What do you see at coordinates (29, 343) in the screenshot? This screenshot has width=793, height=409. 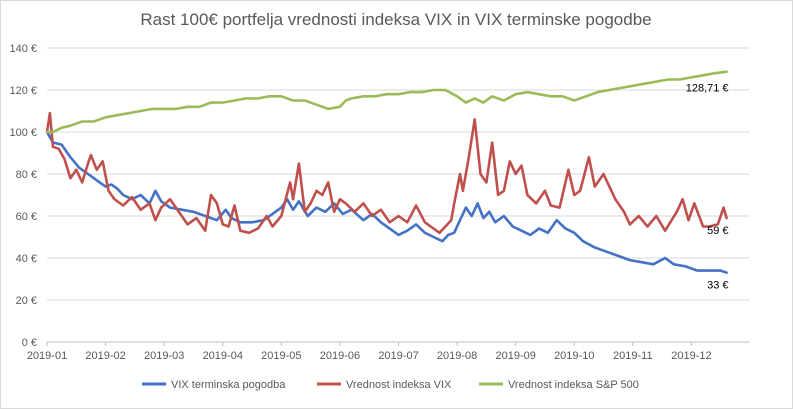 I see `y-tick-label: 0 €` at bounding box center [29, 343].